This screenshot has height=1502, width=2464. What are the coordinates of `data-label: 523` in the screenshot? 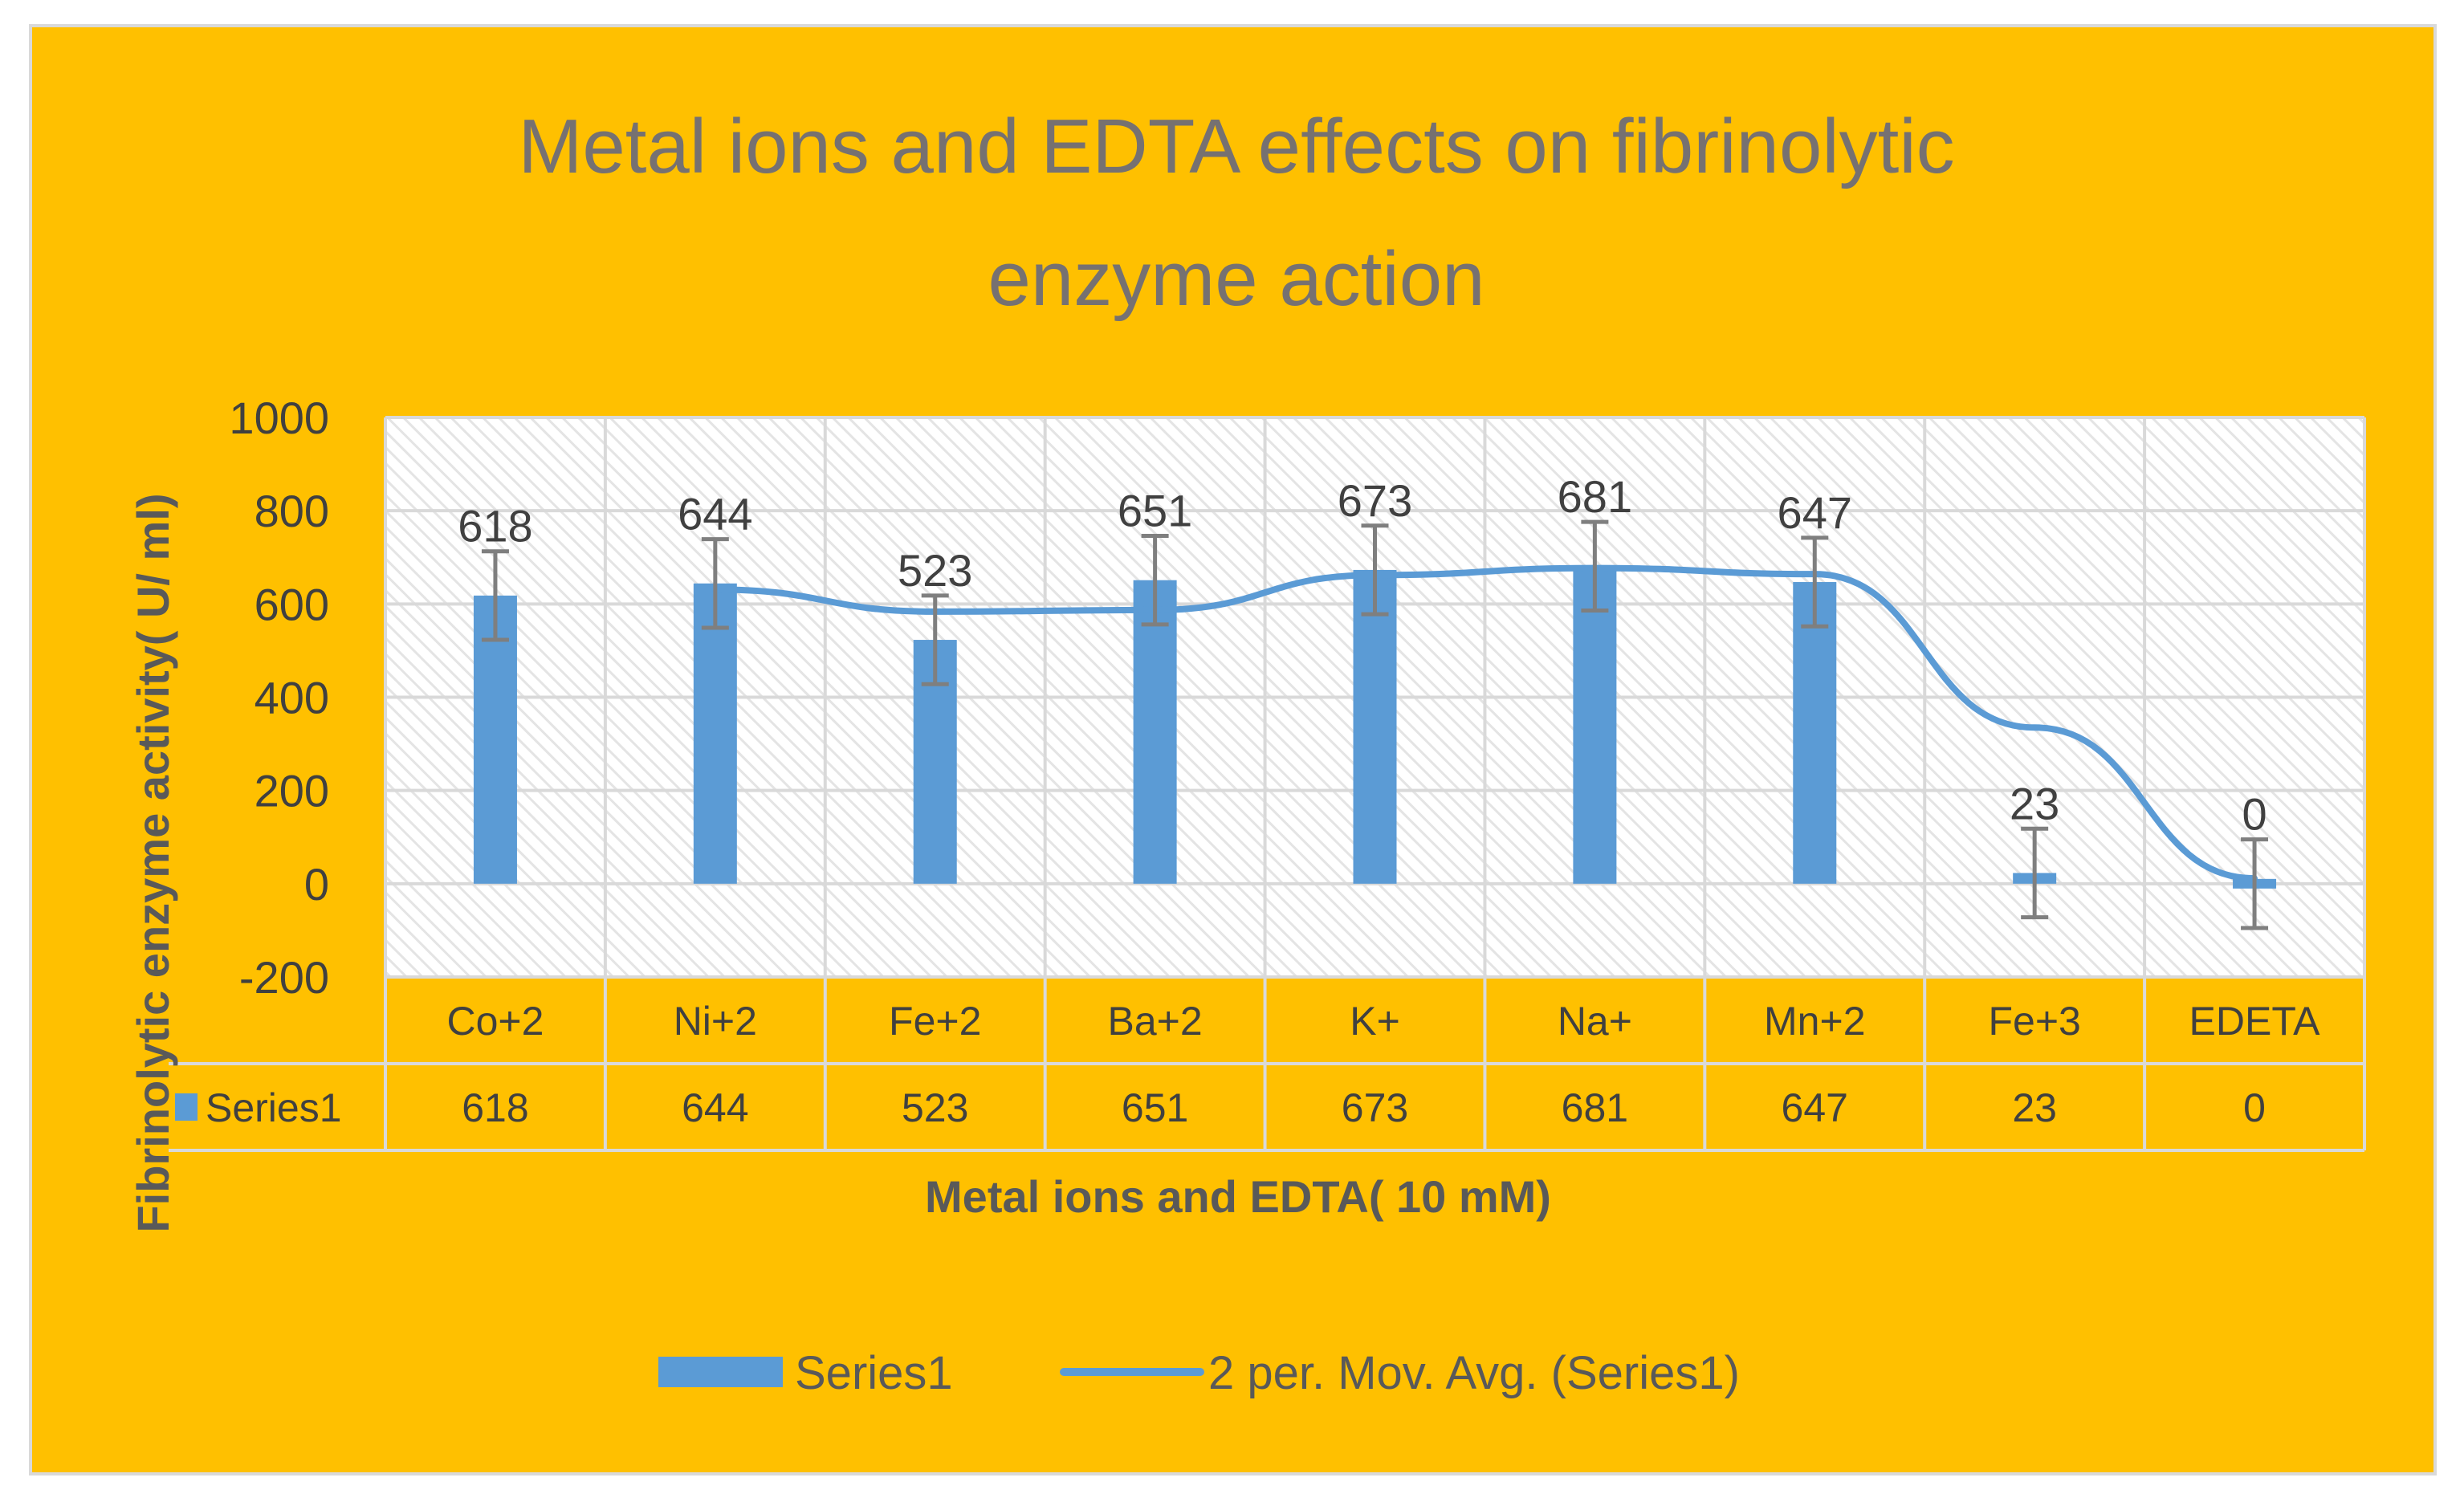 It's located at (935, 570).